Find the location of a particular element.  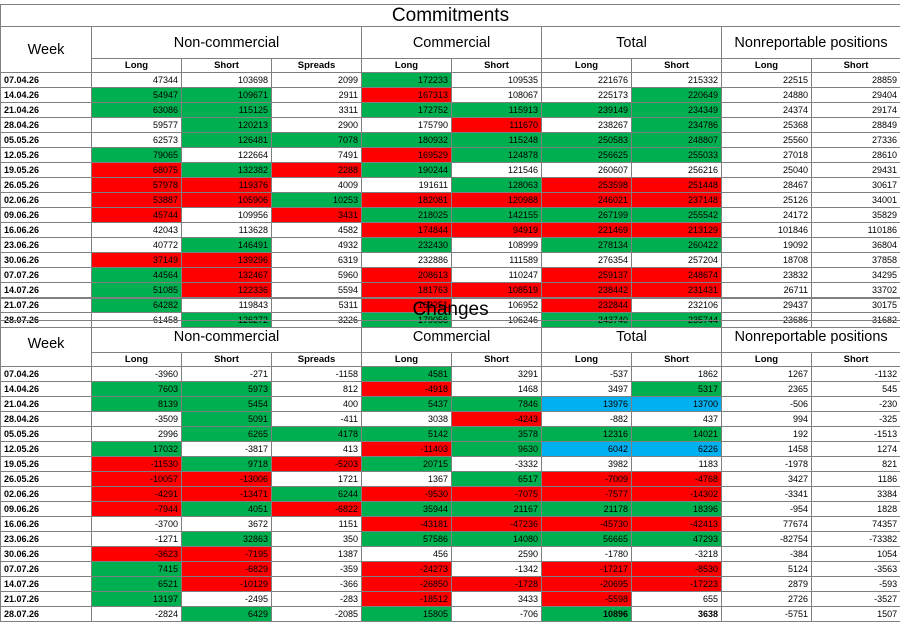

value-cell: 1267 is located at coordinates (767, 374).